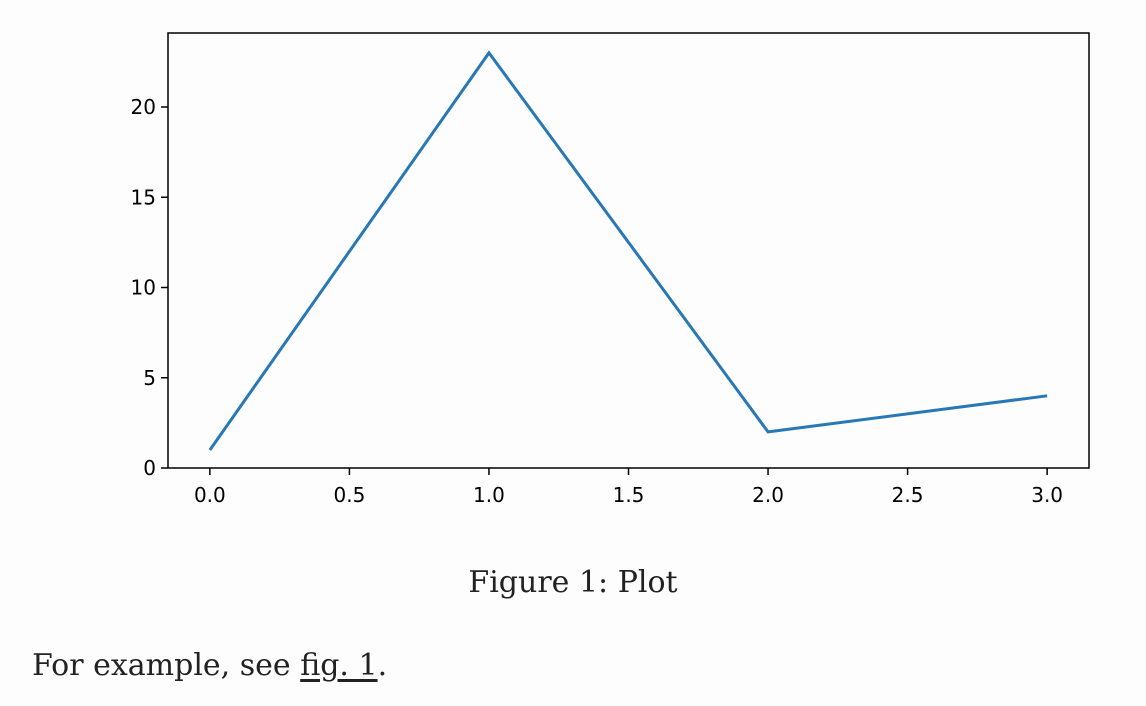 The image size is (1146, 706). Describe the element at coordinates (149, 468) in the screenshot. I see `y-tick-label: 0` at that location.